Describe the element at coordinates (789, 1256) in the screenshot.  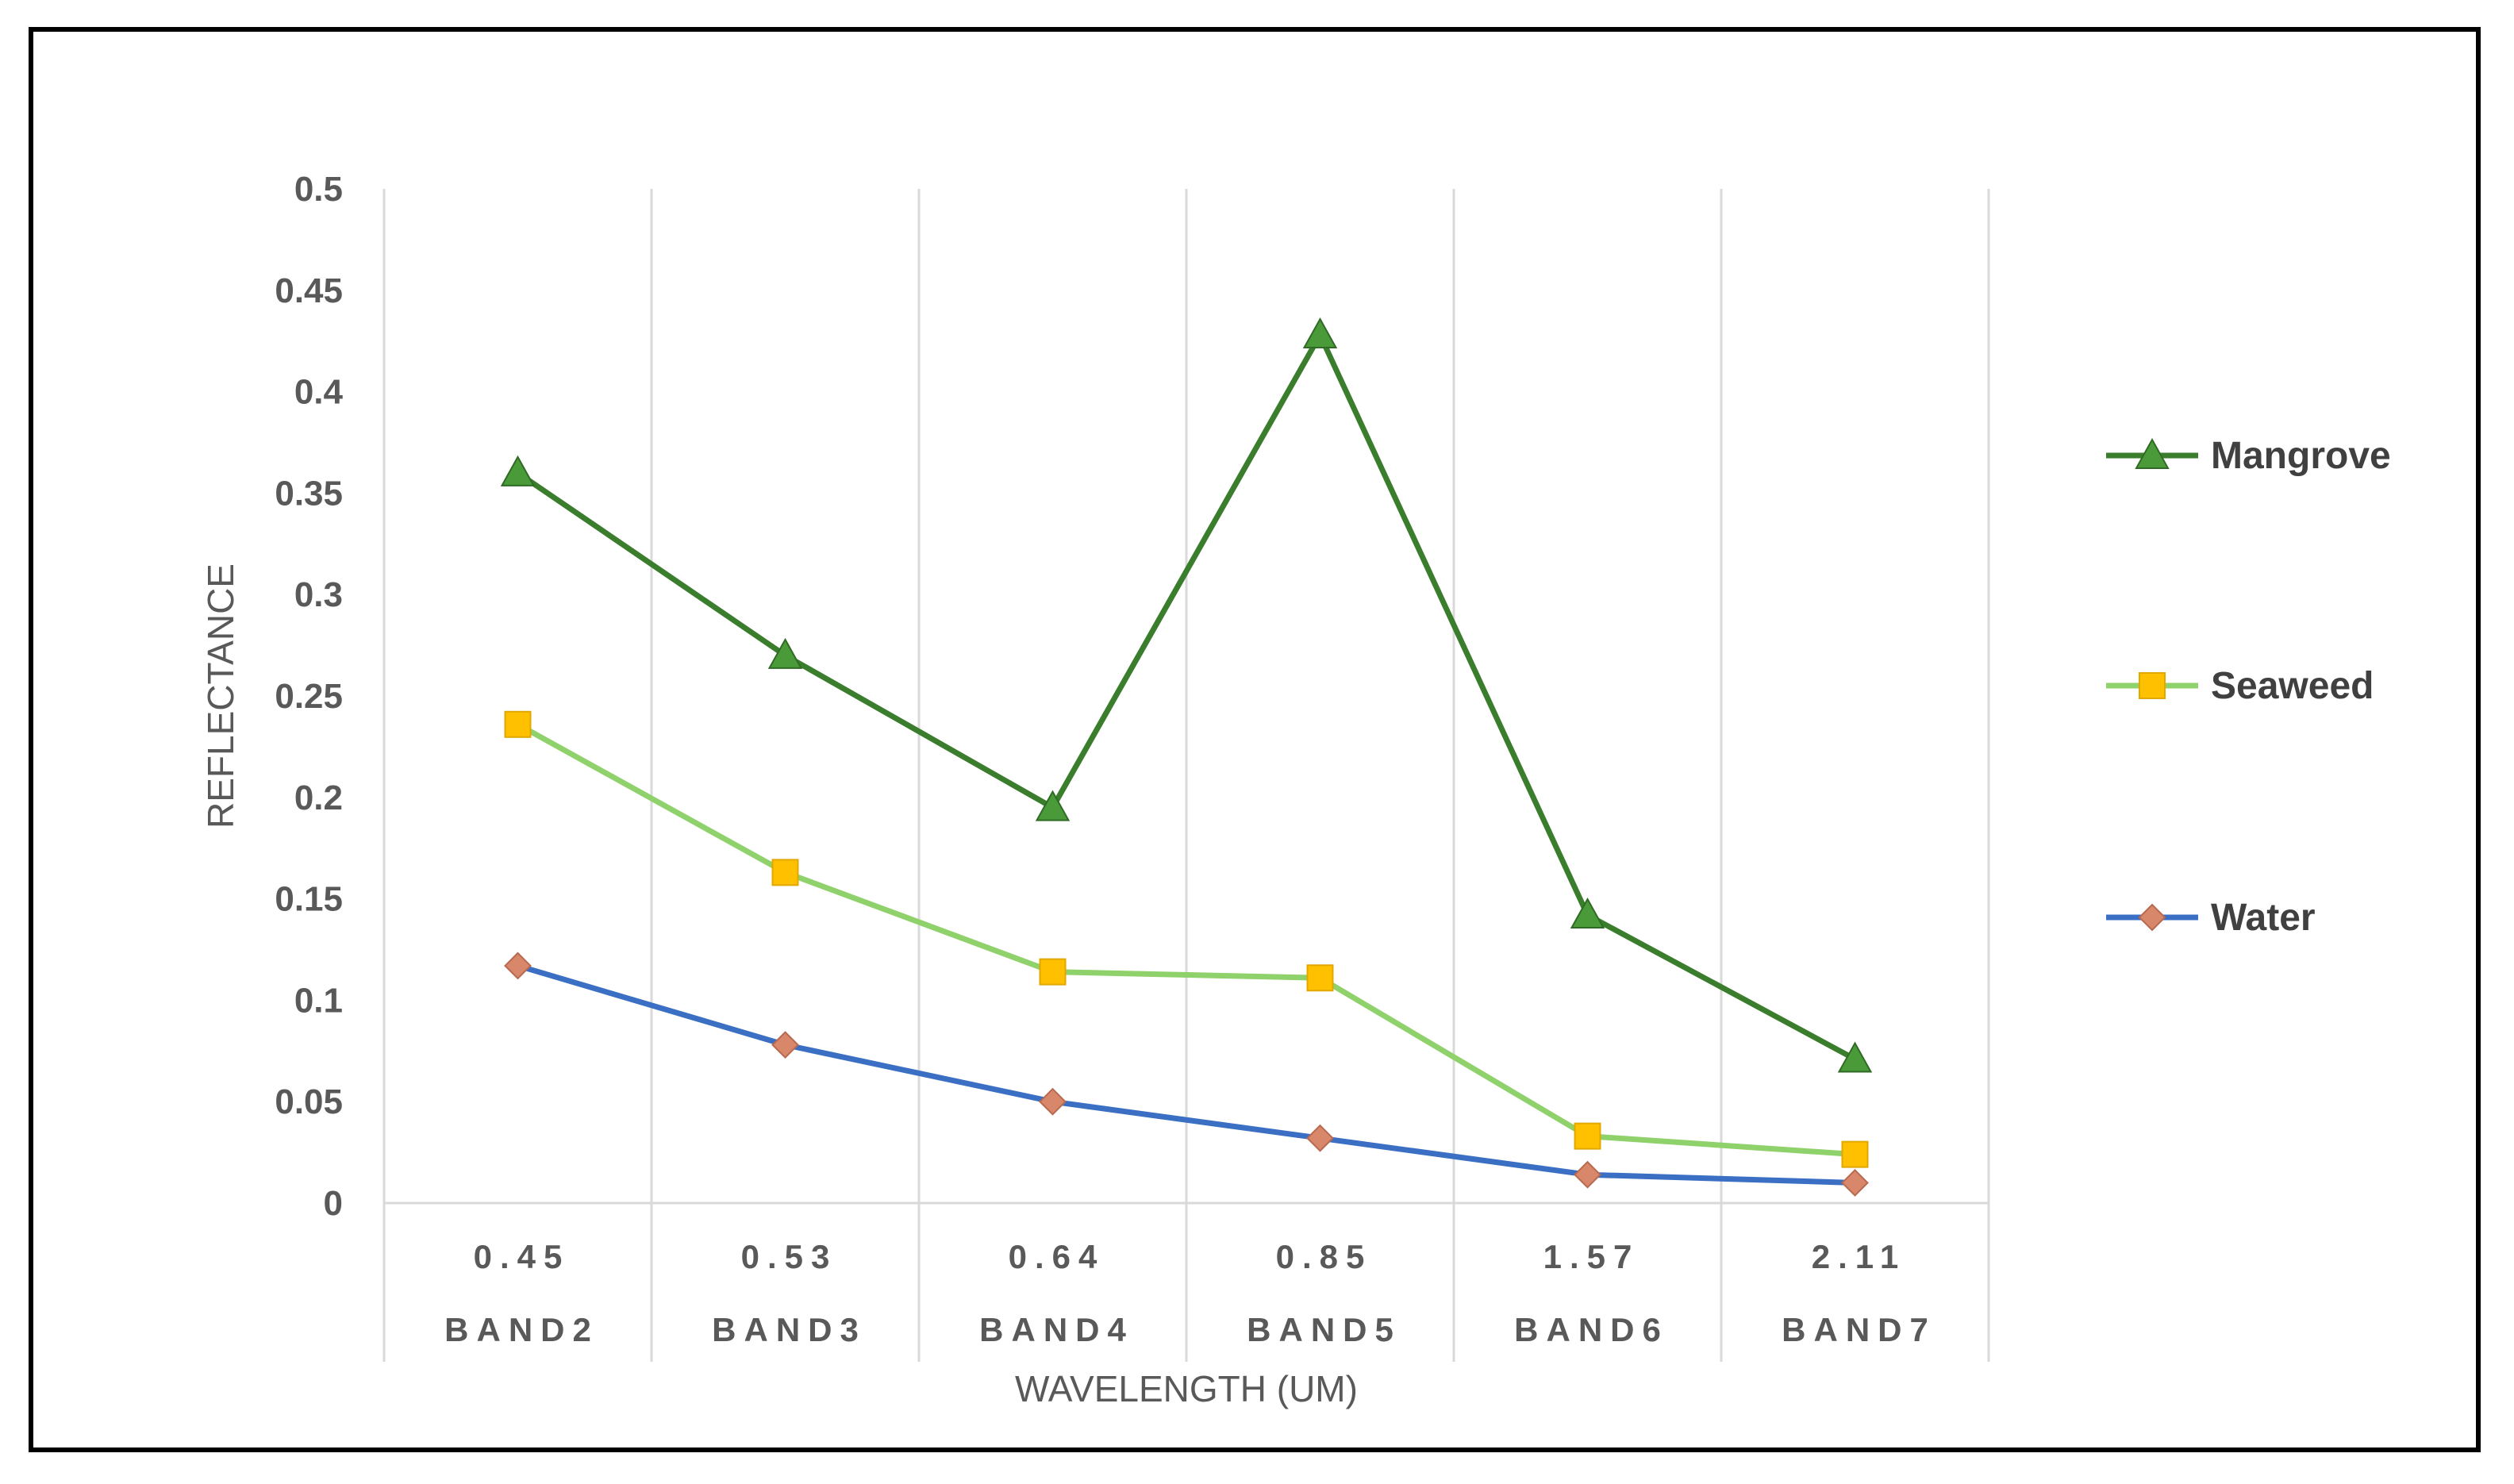
I see `x-tick-label: 0.53` at that location.